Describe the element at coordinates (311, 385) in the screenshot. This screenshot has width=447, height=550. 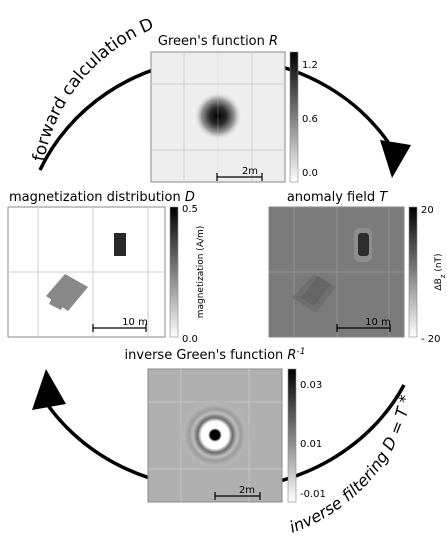
I see `colorbar-tick: 0.03` at that location.